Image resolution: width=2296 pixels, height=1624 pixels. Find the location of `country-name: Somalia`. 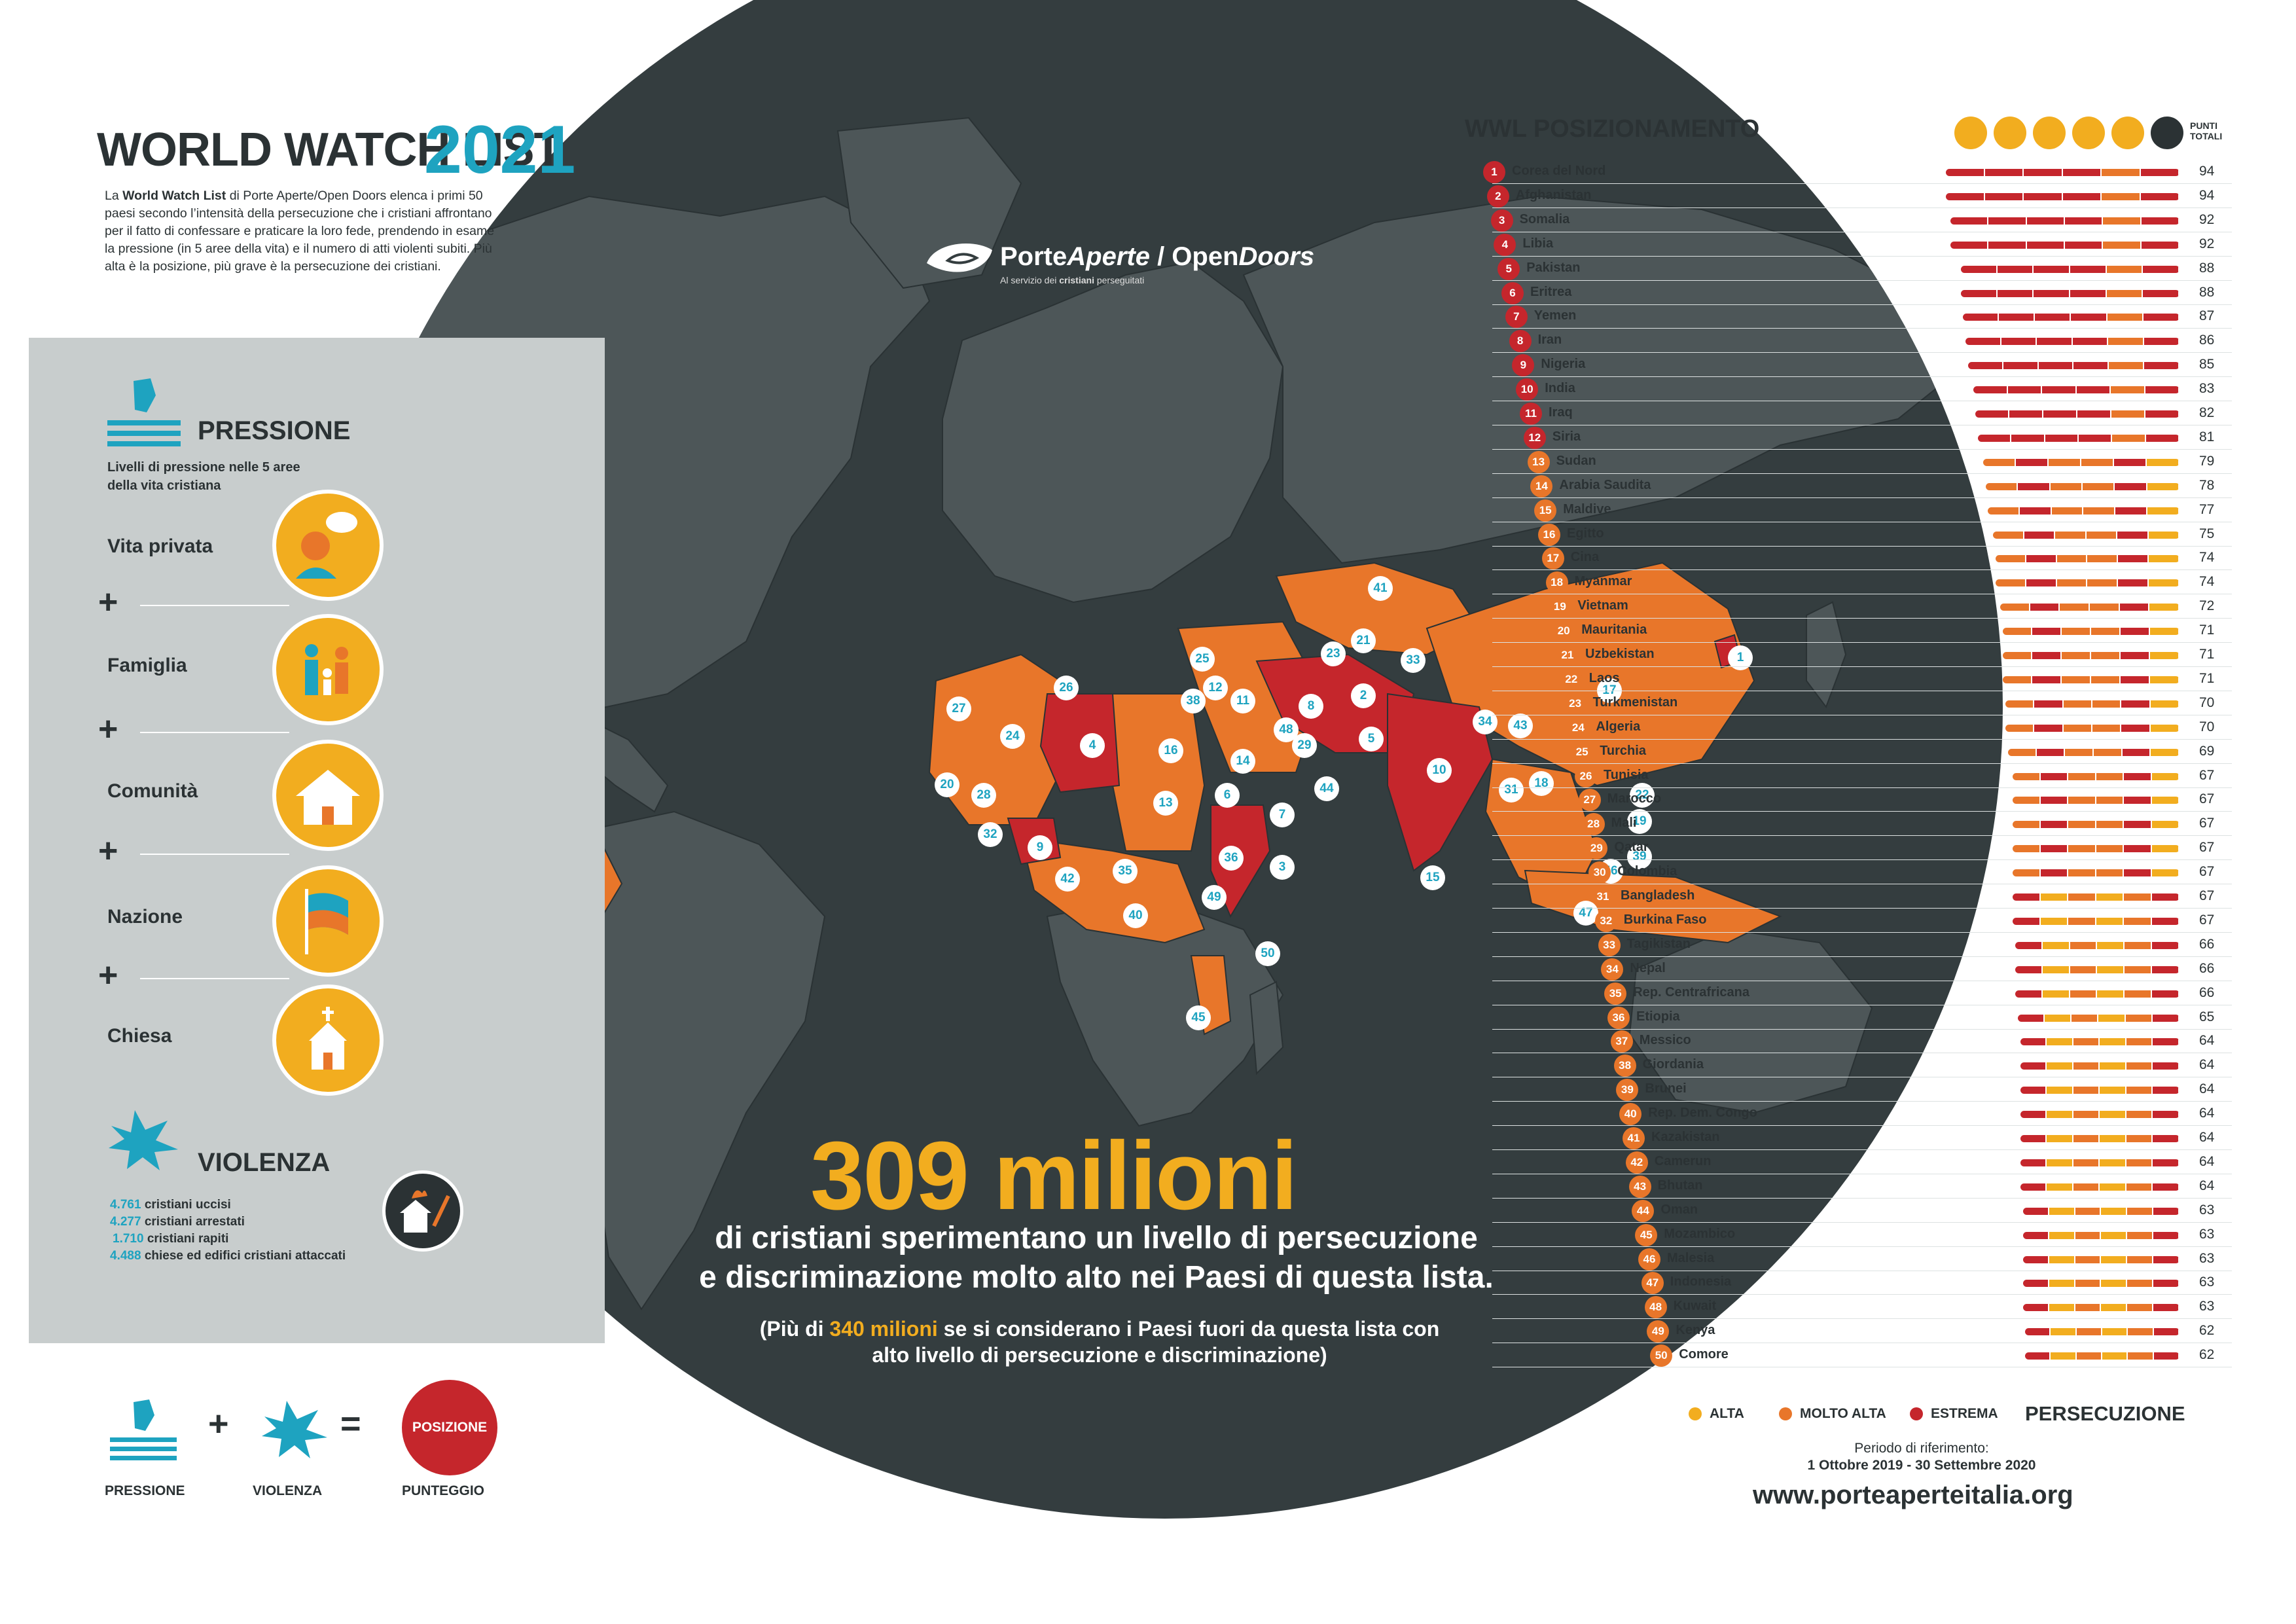

country-name: Somalia is located at coordinates (1544, 218).